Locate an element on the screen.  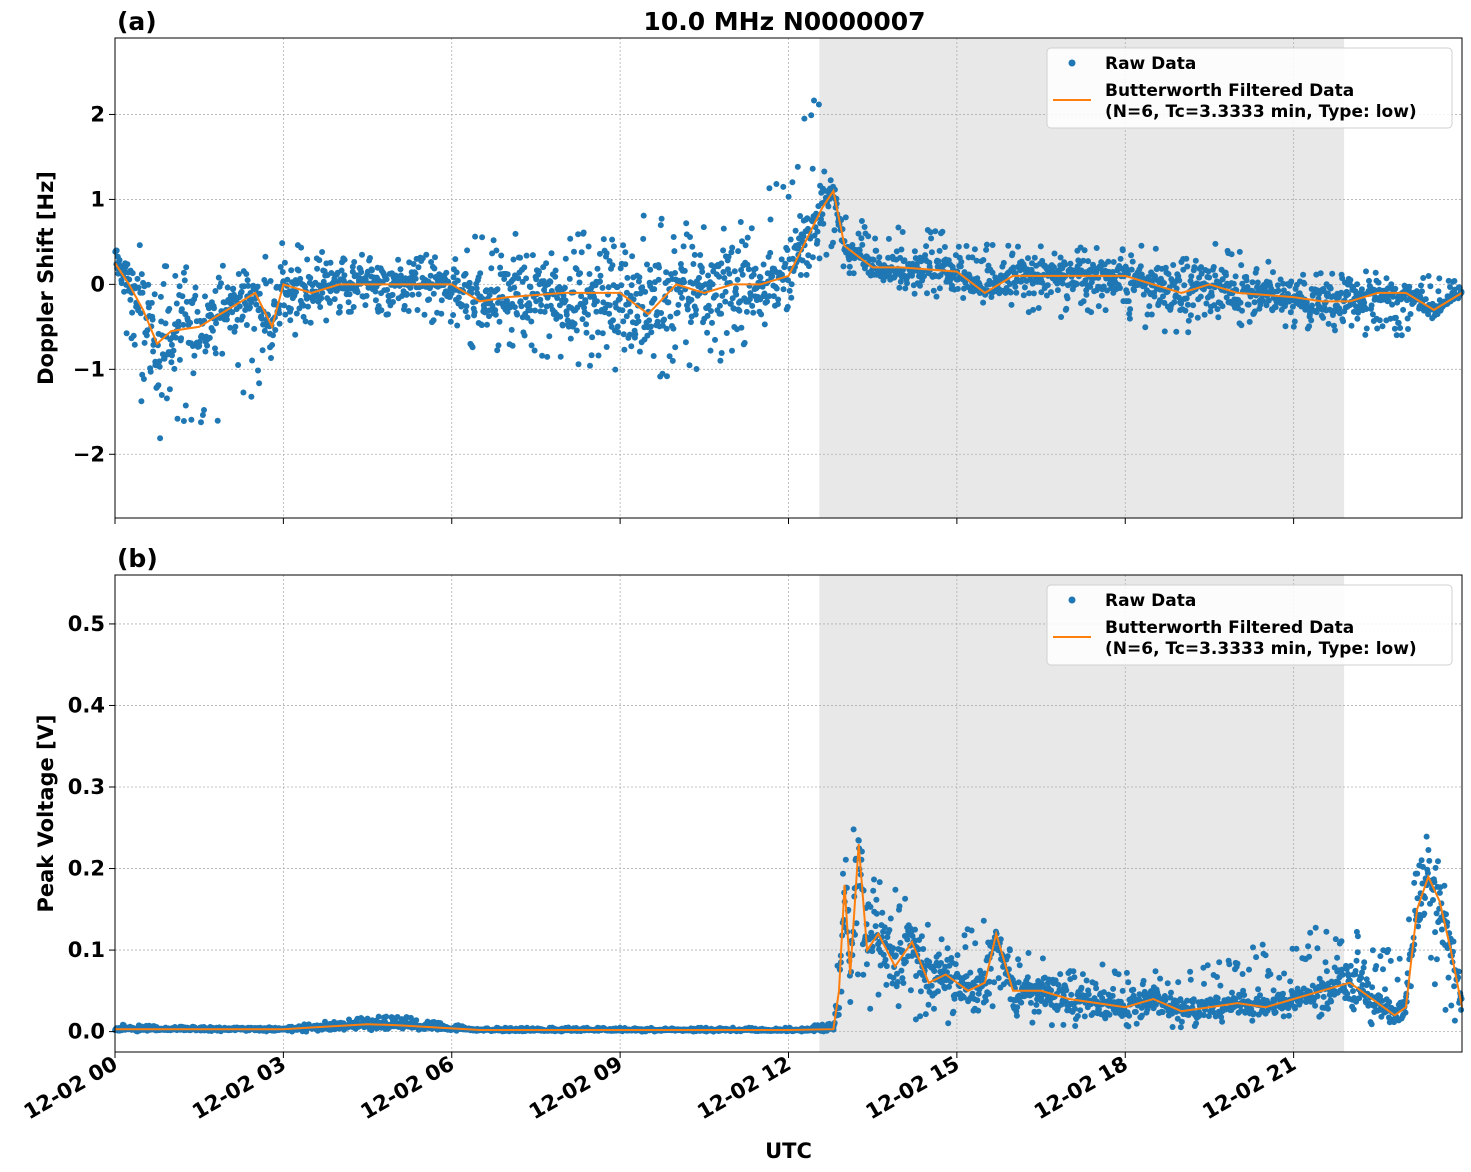
legend-raw-label: Raw Data is located at coordinates (1150, 64).